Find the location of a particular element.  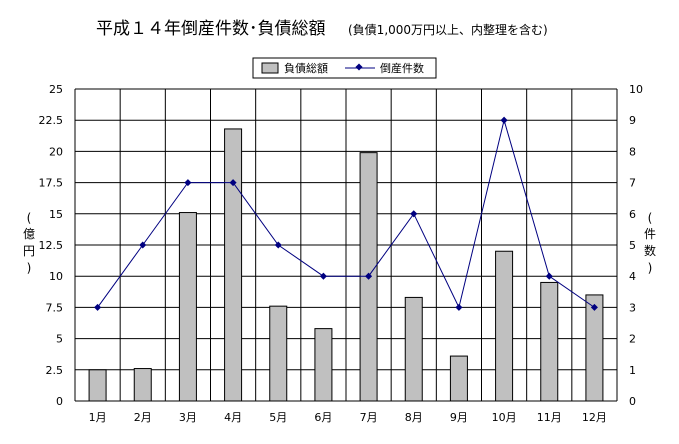

x-tick-label: 6月 is located at coordinates (323, 417).